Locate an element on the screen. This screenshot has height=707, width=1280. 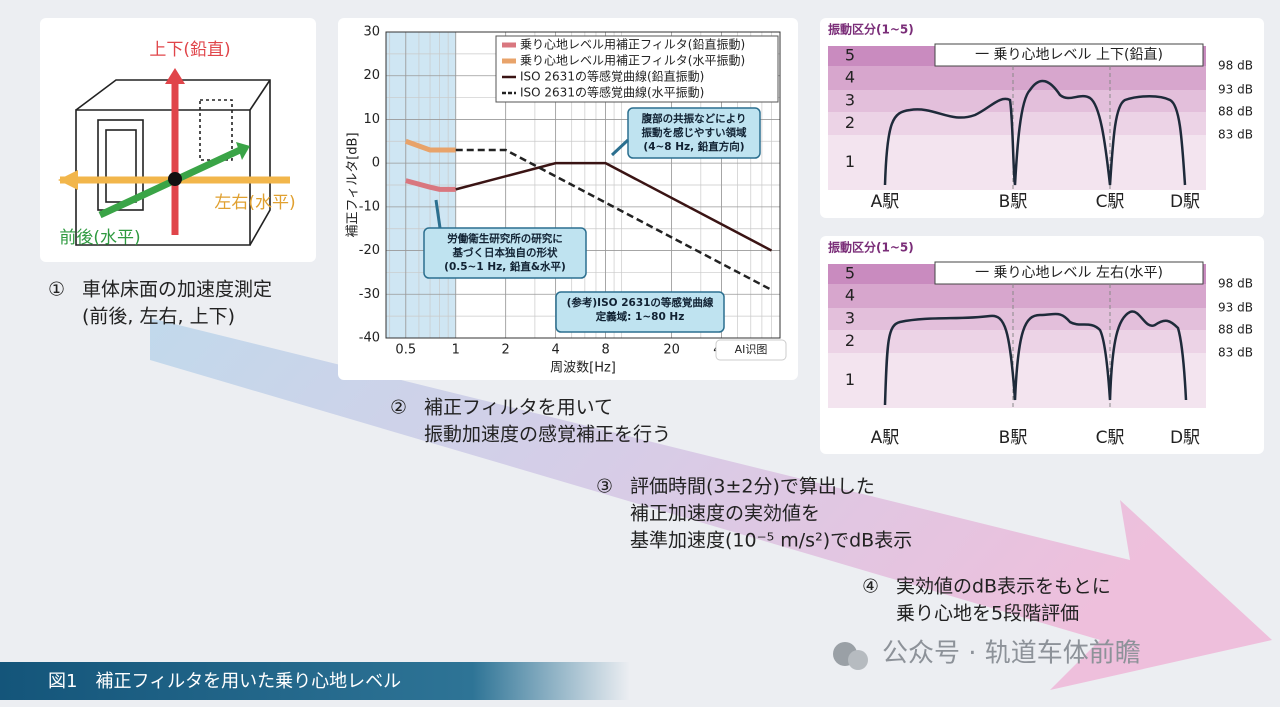
step-text: 振動加速度の感覚補正を行う is located at coordinates (547, 435).